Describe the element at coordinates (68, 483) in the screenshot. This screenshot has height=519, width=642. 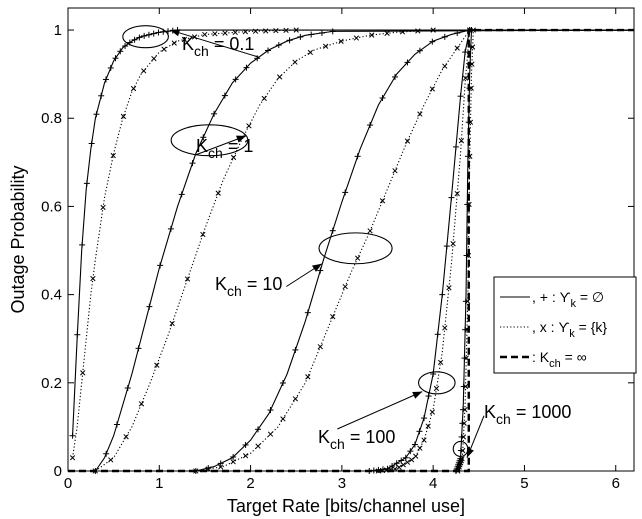
I see `x-tick-label-0: 0` at that location.